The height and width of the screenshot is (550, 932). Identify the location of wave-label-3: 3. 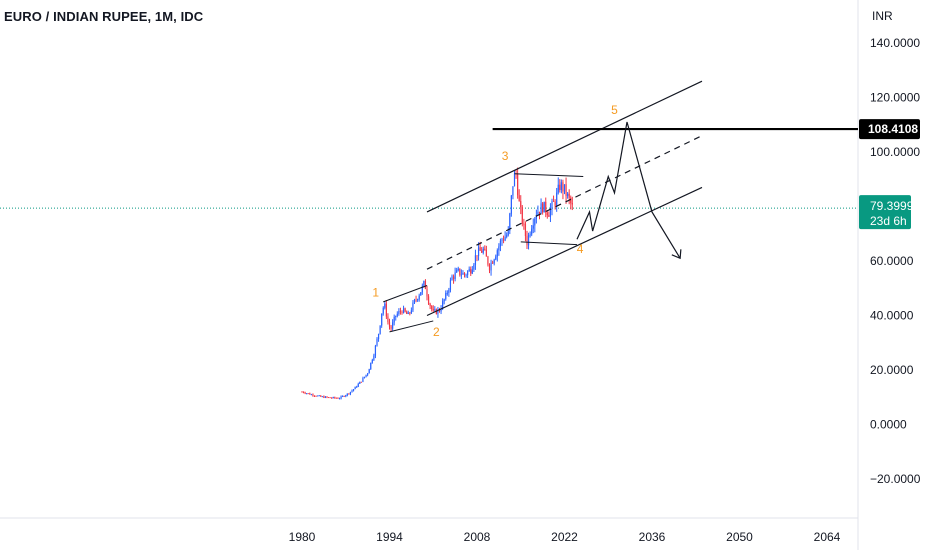
(505, 156).